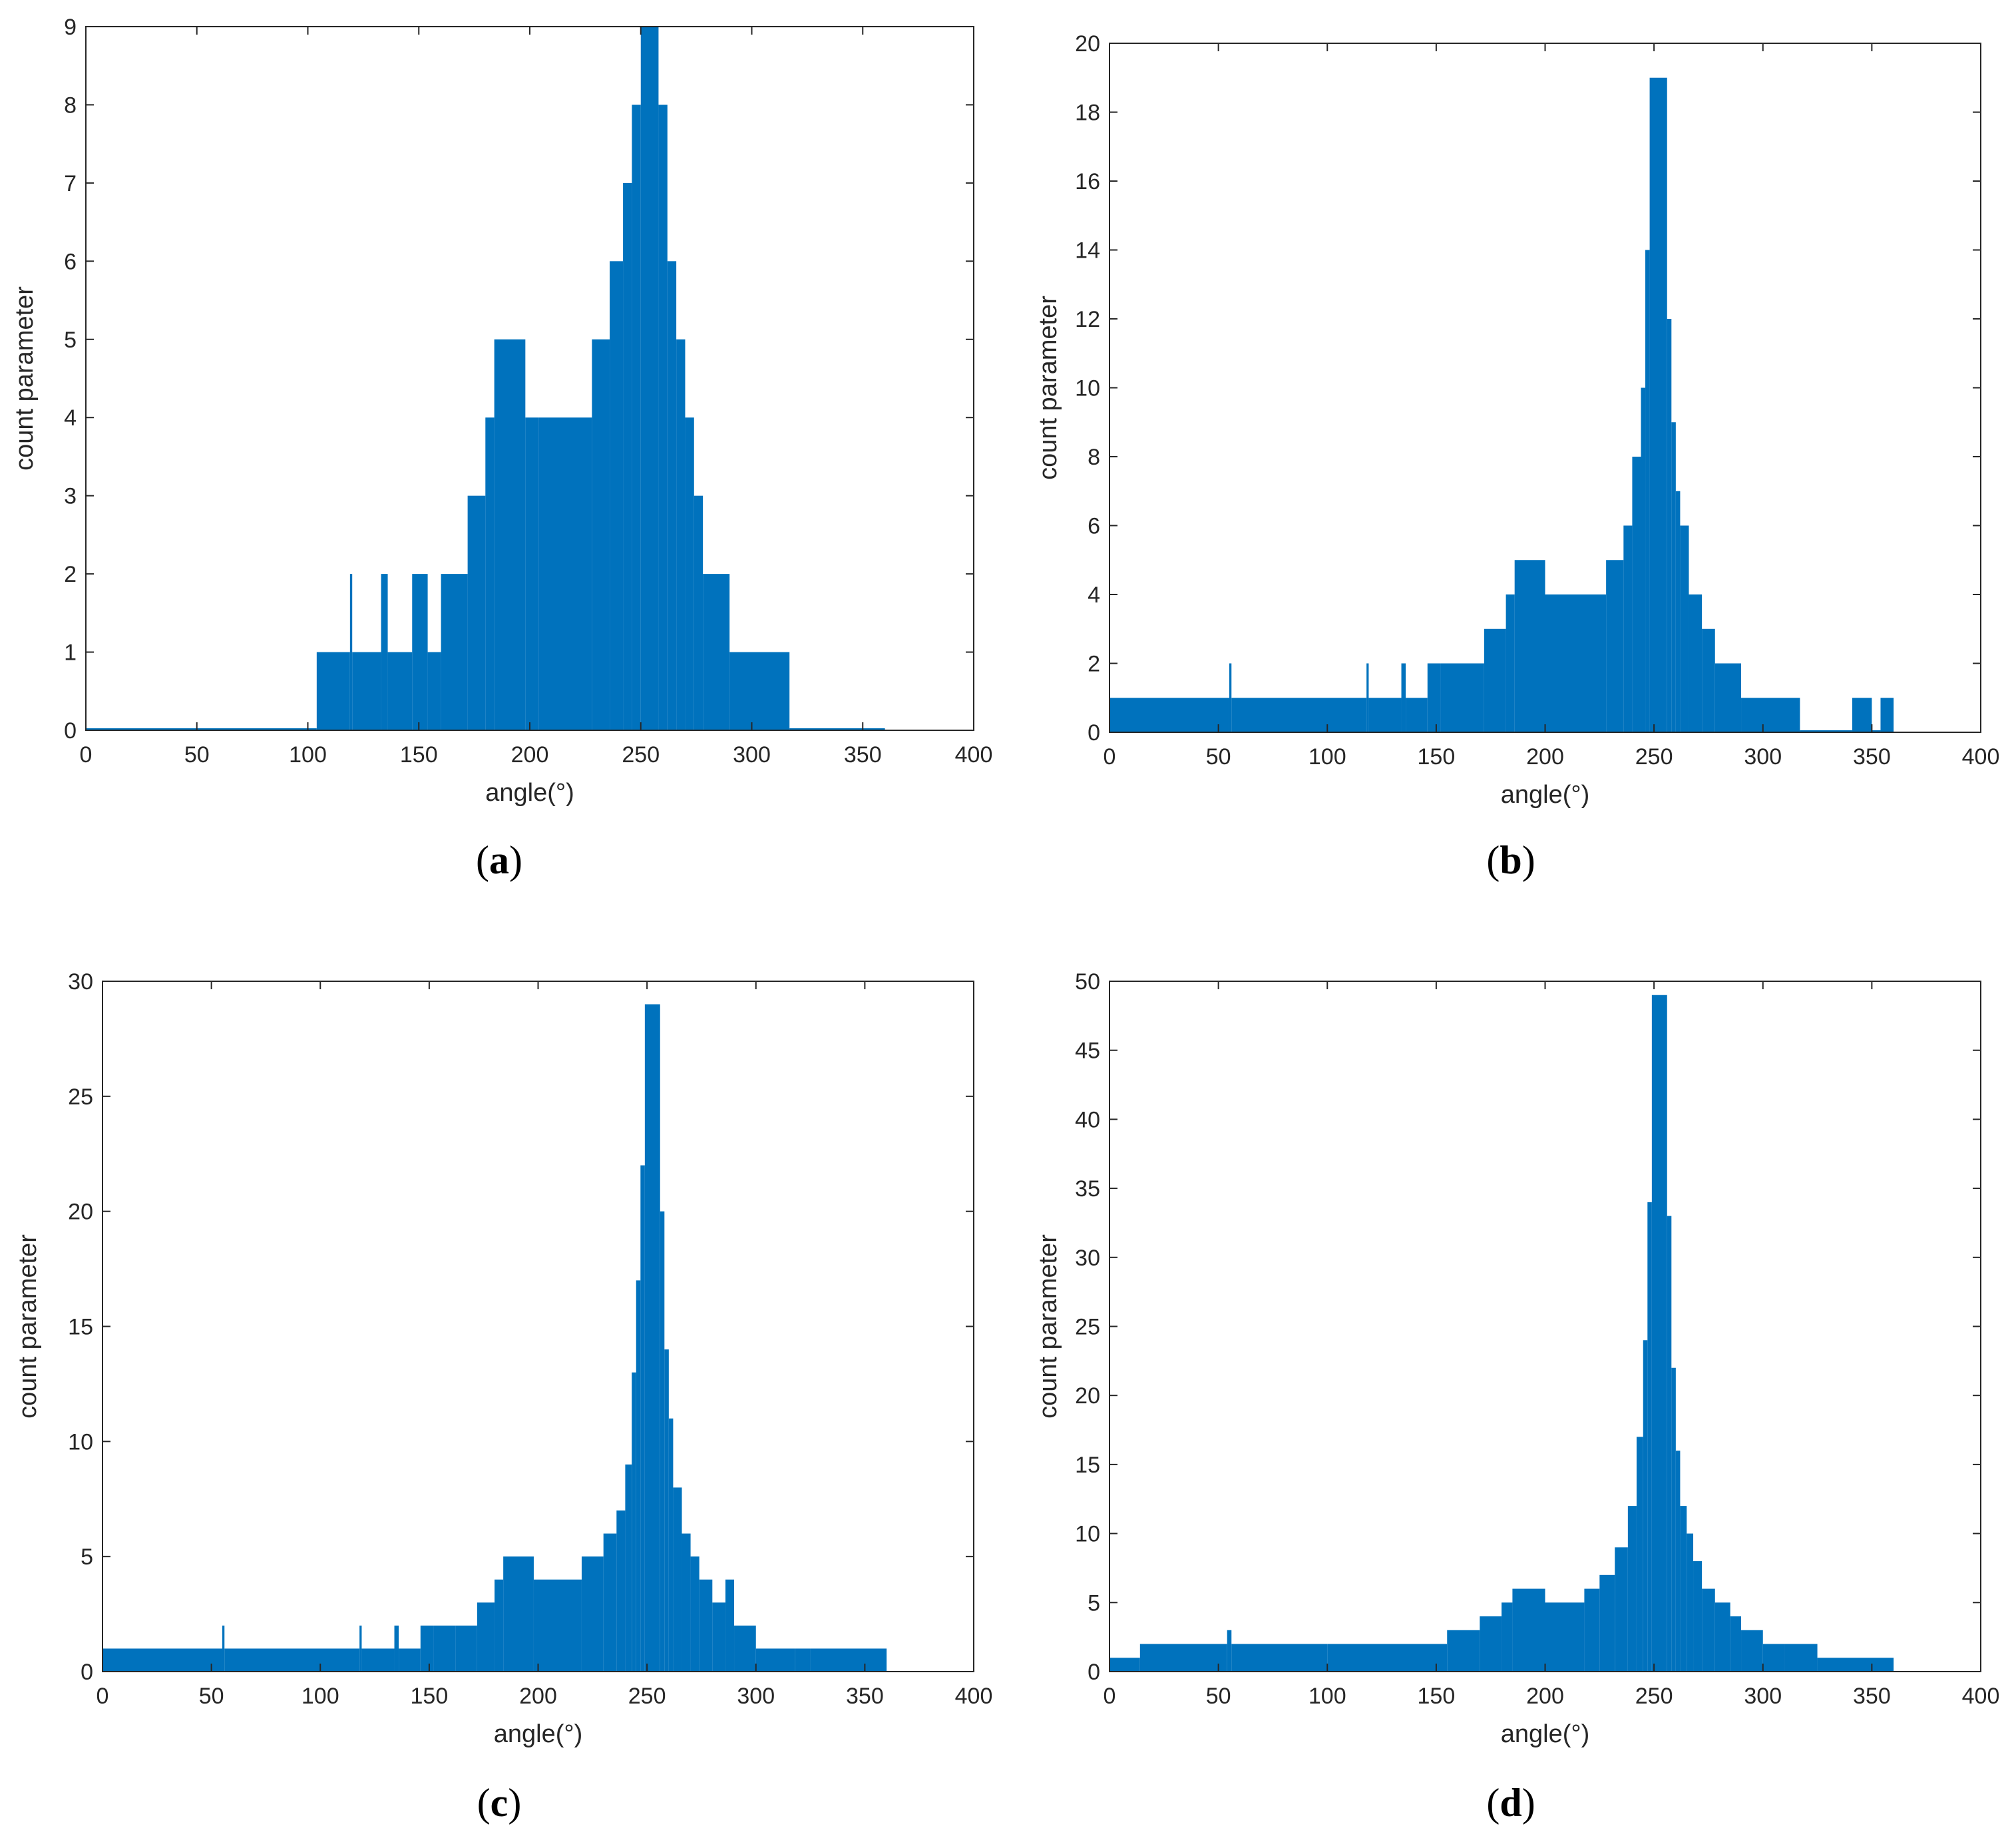 The image size is (2016, 1846). What do you see at coordinates (70, 27) in the screenshot?
I see `y-tick-label: 9` at bounding box center [70, 27].